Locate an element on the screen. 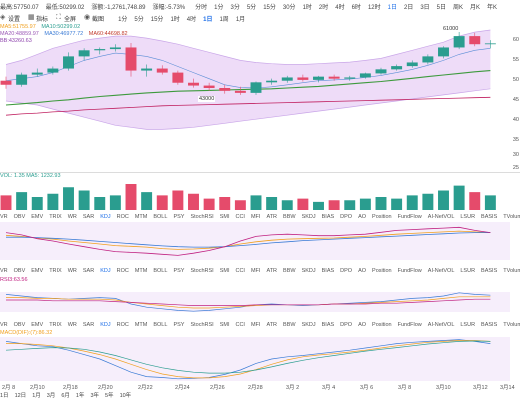 This screenshot has height=400, width=520. settings-button: ◈ 设置 is located at coordinates (10, 18).